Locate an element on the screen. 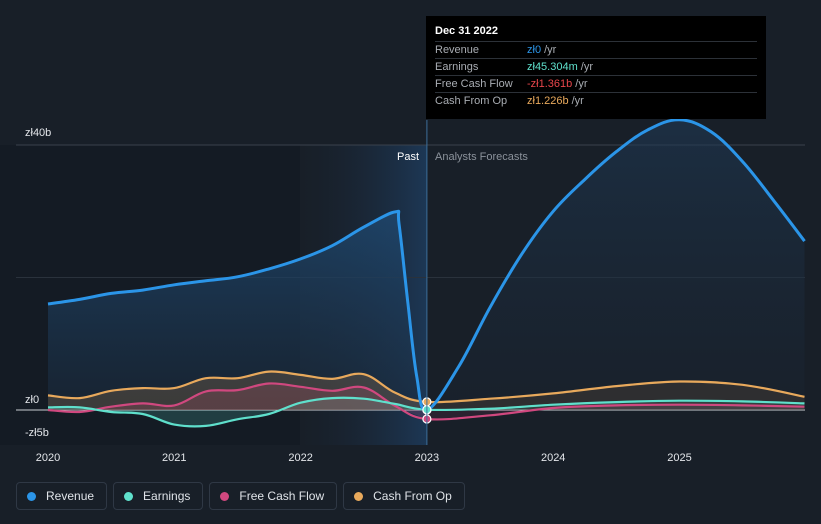  legend-item-cash-from-op: Cash From Op is located at coordinates (404, 496).